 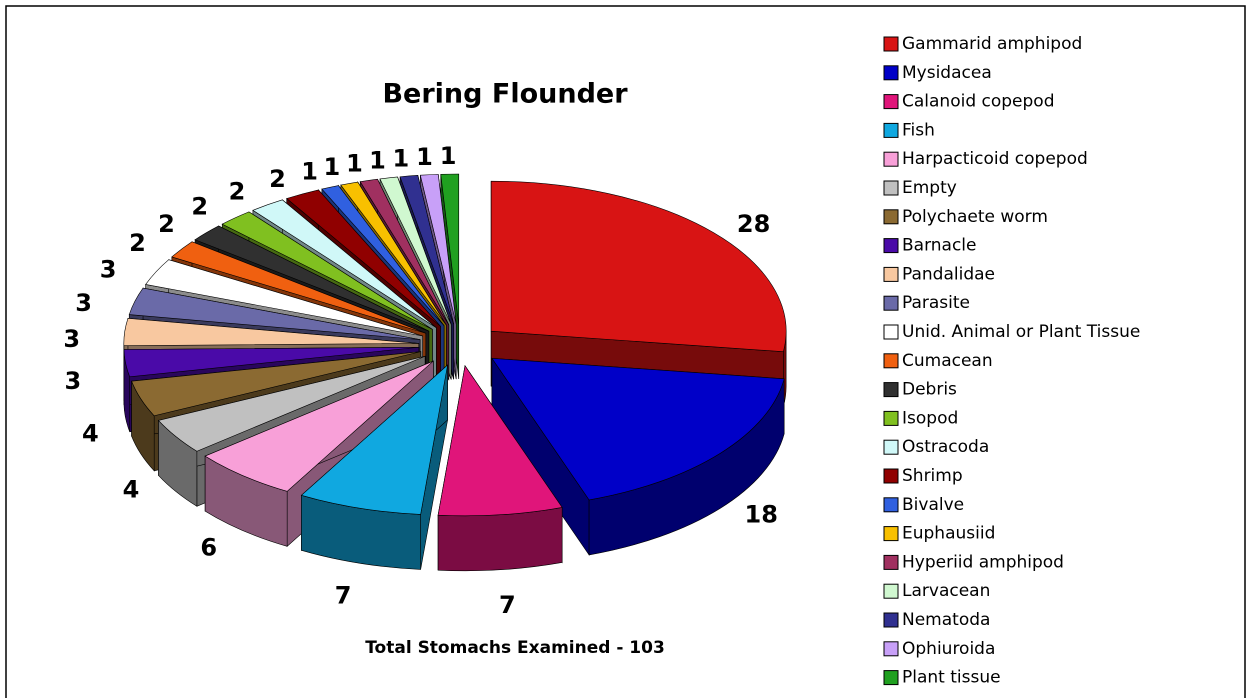 I want to click on legend-label: Mysidacea, so click(x=947, y=73).